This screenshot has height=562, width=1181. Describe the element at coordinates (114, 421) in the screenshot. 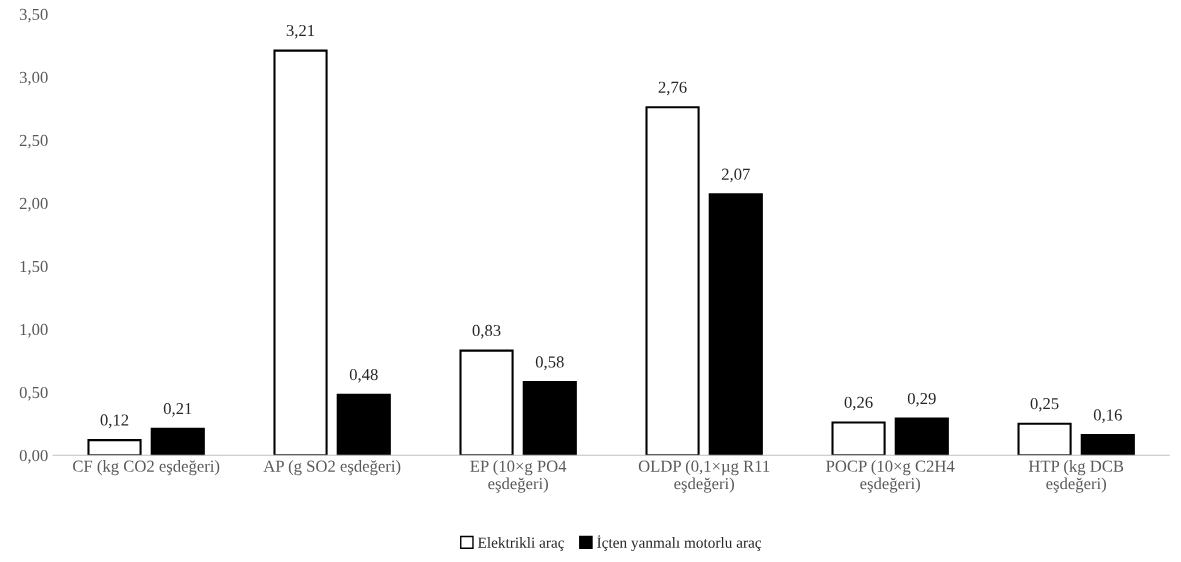

I see `data-label: 0,12` at that location.